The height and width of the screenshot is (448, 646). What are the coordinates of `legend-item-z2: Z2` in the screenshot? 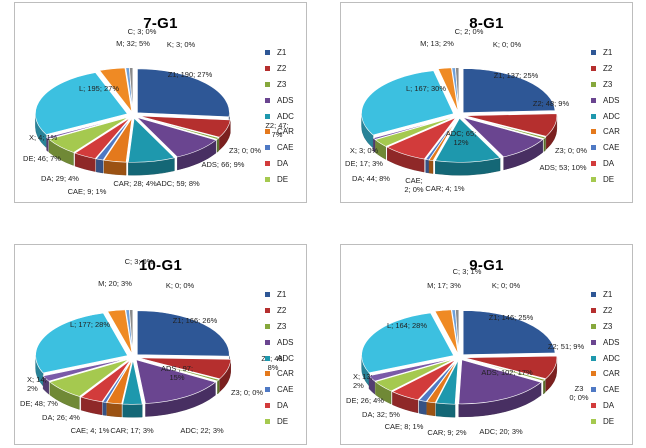 It's located at (605, 311).